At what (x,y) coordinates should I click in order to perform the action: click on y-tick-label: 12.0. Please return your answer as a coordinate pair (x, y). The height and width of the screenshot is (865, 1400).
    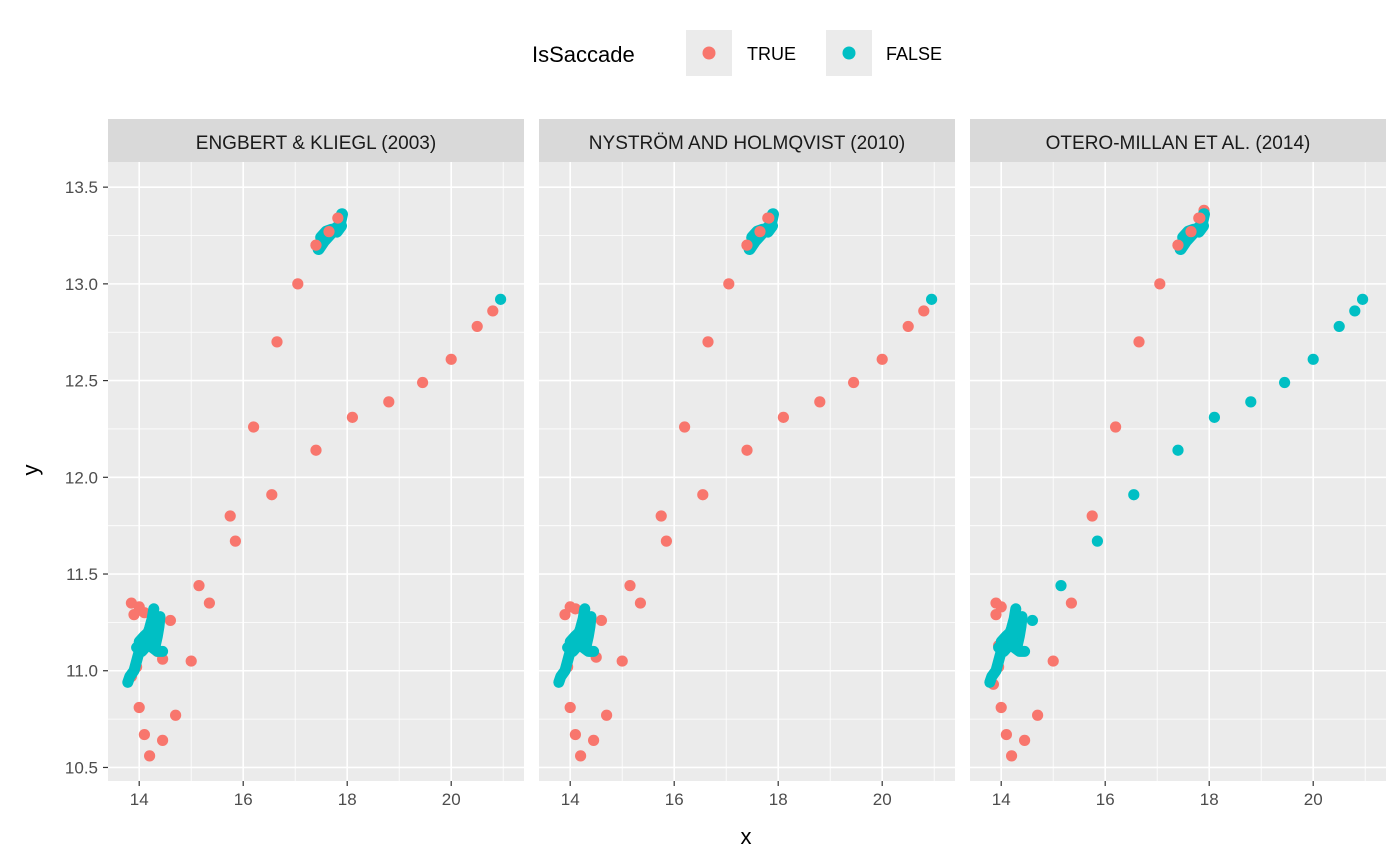
    Looking at the image, I should click on (81, 477).